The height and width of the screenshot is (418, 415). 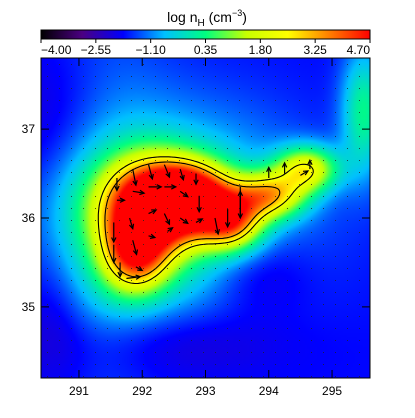 What do you see at coordinates (29, 307) in the screenshot?
I see `y-tick-label: 35` at bounding box center [29, 307].